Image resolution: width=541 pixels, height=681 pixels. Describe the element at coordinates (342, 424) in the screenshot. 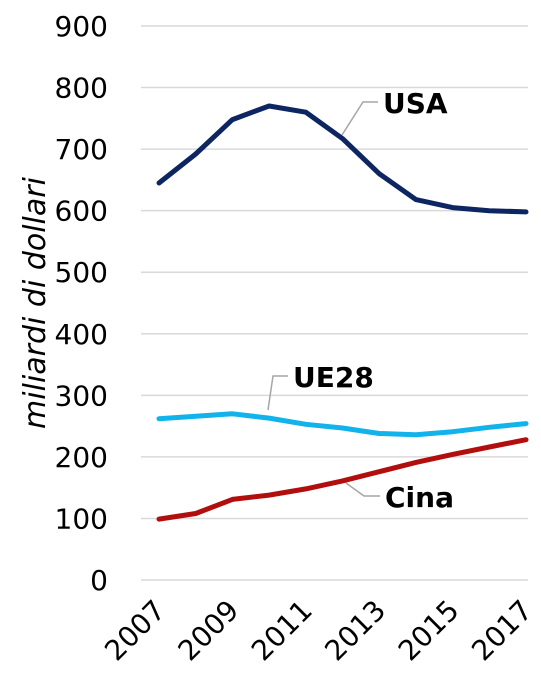

I see `series-line-ue28` at that location.